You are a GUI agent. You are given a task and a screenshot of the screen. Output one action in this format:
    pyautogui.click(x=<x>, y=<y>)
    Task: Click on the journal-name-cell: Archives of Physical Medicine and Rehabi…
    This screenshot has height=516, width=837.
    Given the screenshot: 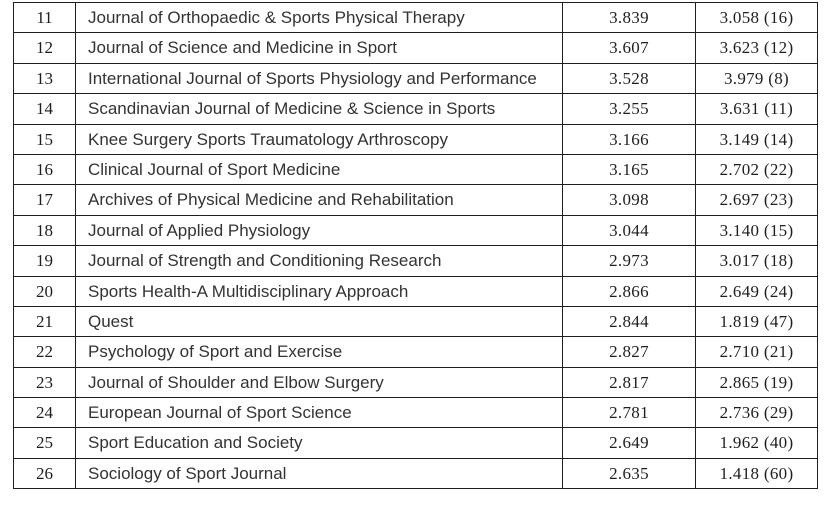 What is the action you would take?
    pyautogui.click(x=319, y=200)
    